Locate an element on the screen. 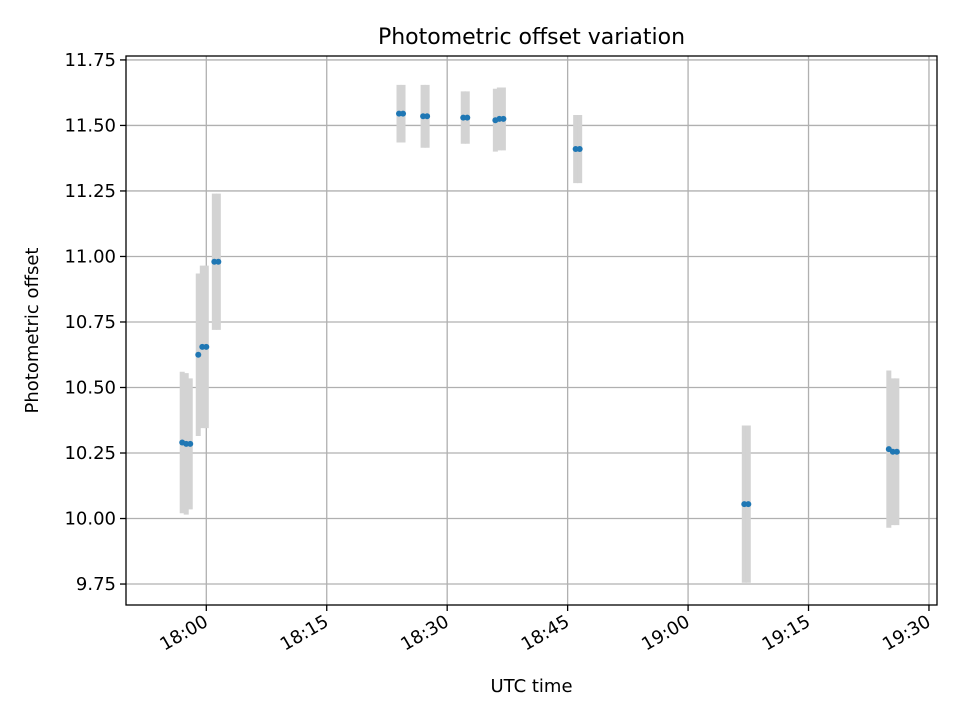 The width and height of the screenshot is (960, 725). y-tick-label: 10.25 is located at coordinates (90, 453).